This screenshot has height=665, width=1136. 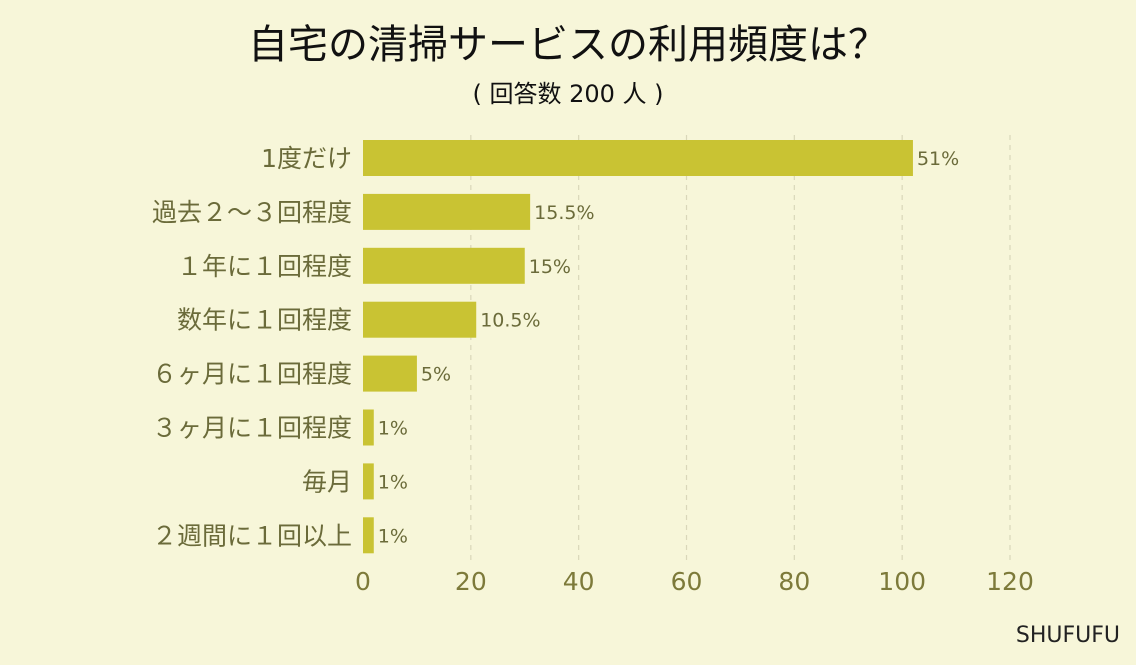 What do you see at coordinates (1068, 635) in the screenshot?
I see `brand-logo: SHUFUFU` at bounding box center [1068, 635].